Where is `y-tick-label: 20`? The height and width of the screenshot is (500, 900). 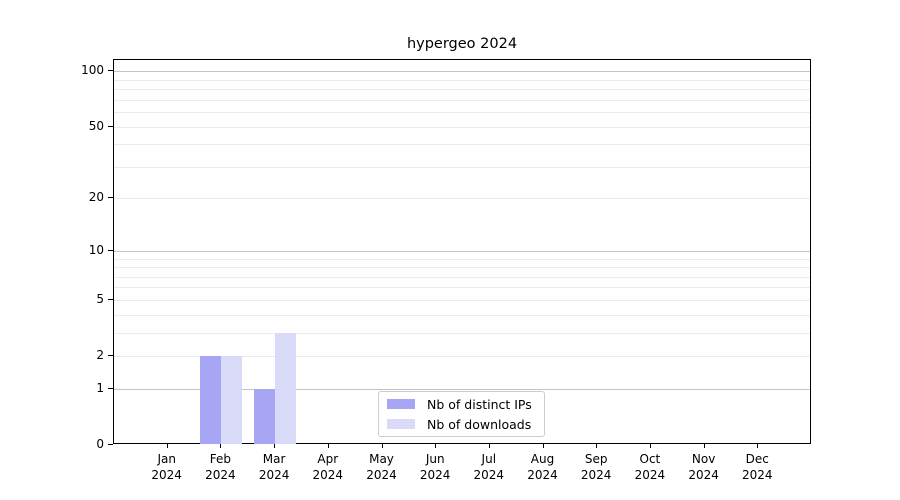
y-tick-label: 20 is located at coordinates (96, 197).